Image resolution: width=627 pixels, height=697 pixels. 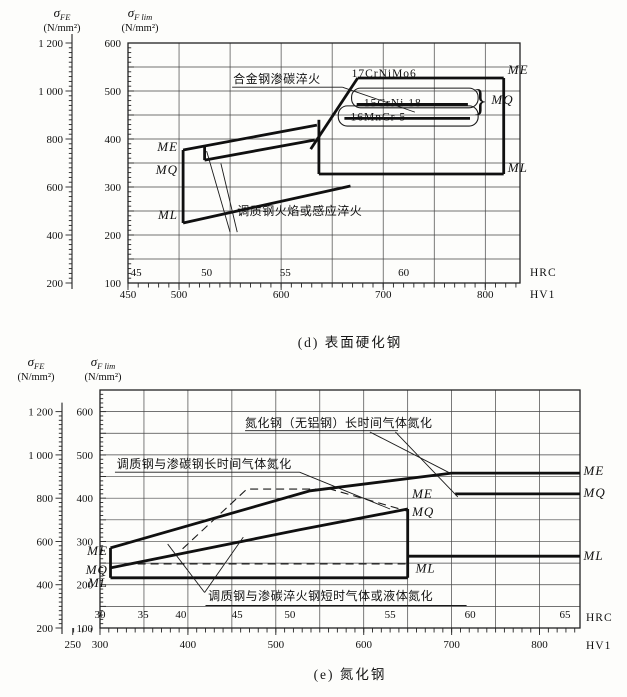 I want to click on hrc-tick-label: 30, so click(x=101, y=615).